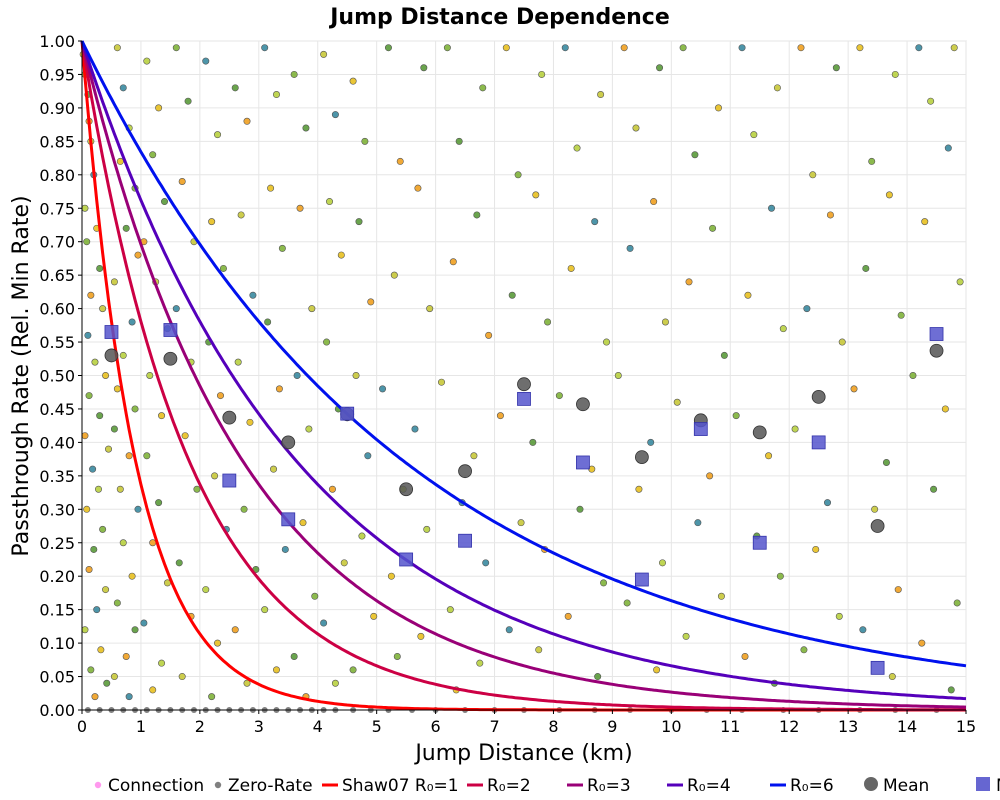  Describe the element at coordinates (848, 726) in the screenshot. I see `x-tick-label: 13` at that location.